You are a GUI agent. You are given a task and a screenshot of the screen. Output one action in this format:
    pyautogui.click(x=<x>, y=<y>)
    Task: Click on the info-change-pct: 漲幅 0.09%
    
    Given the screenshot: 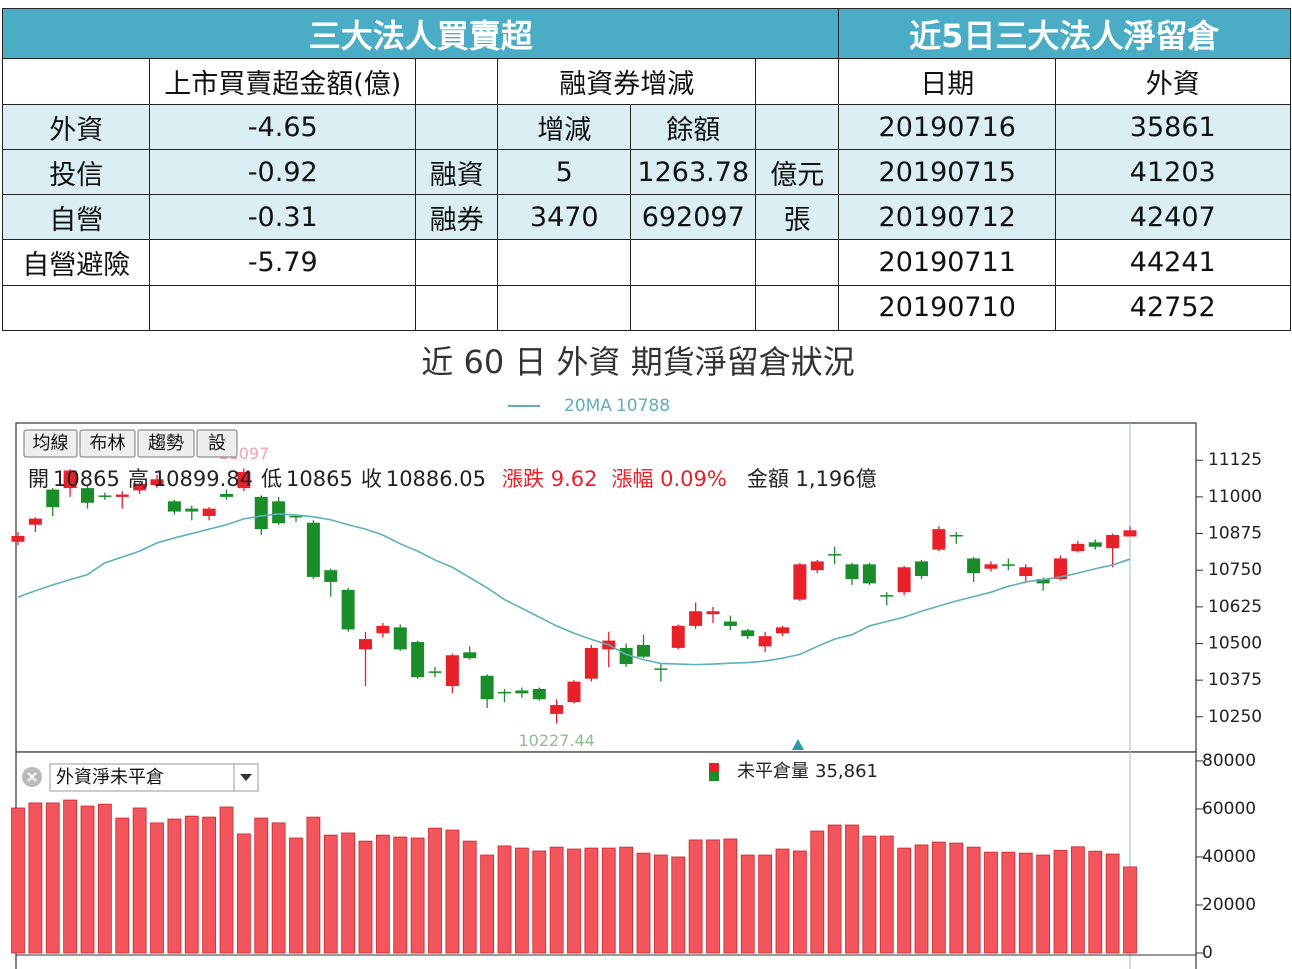 What is the action you would take?
    pyautogui.click(x=668, y=479)
    